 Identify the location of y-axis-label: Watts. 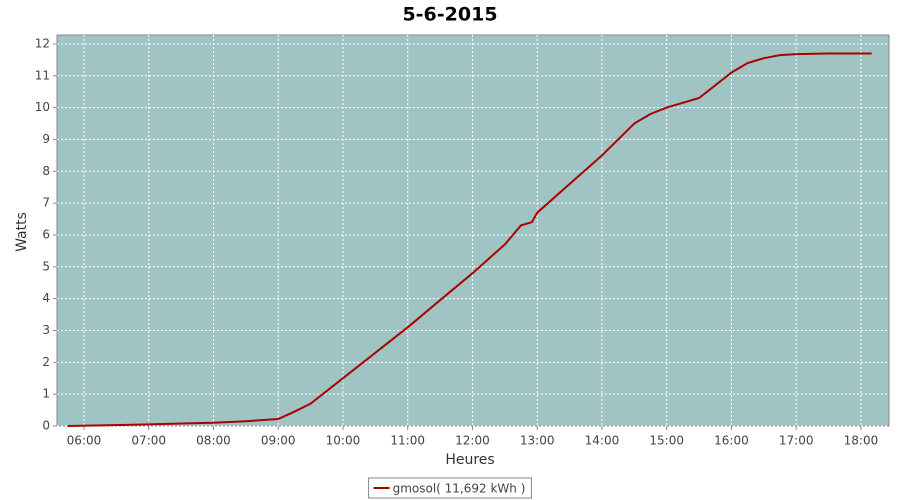
(22, 232).